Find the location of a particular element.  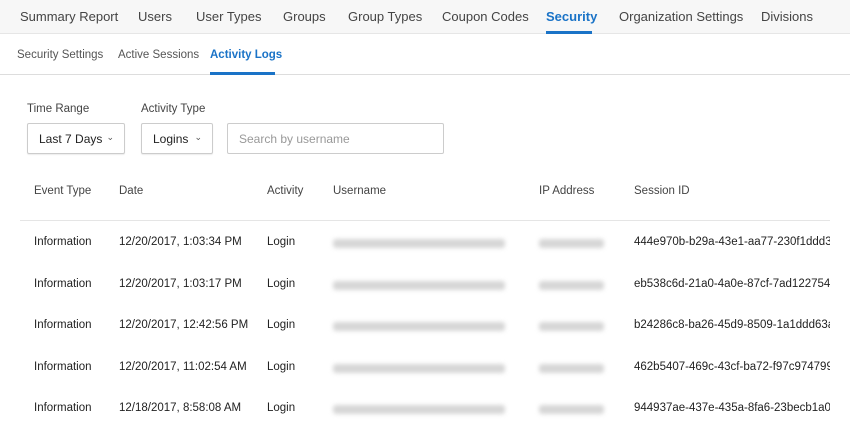

session-id-cell: b24286c8-ba26-45d9-8509-1a1ddd63a is located at coordinates (732, 325).